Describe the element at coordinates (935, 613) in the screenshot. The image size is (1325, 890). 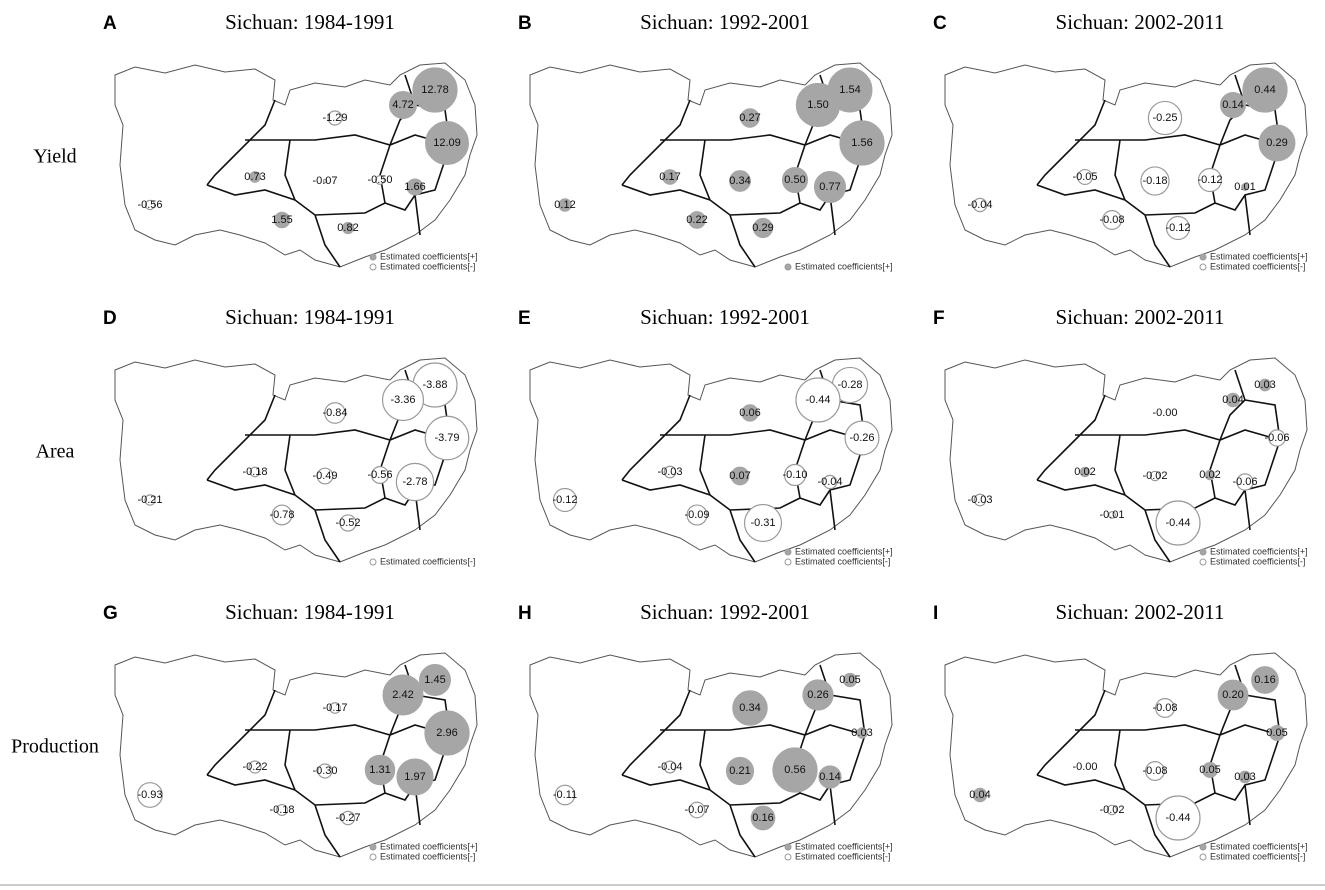
I see `panel-letter: I` at that location.